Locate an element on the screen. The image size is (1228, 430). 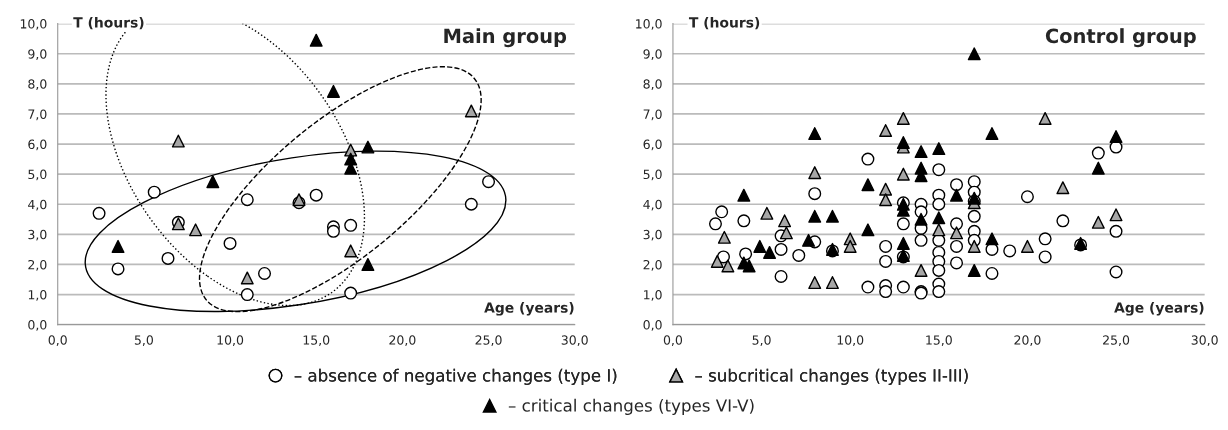
chart-title: Main group is located at coordinates (505, 38).